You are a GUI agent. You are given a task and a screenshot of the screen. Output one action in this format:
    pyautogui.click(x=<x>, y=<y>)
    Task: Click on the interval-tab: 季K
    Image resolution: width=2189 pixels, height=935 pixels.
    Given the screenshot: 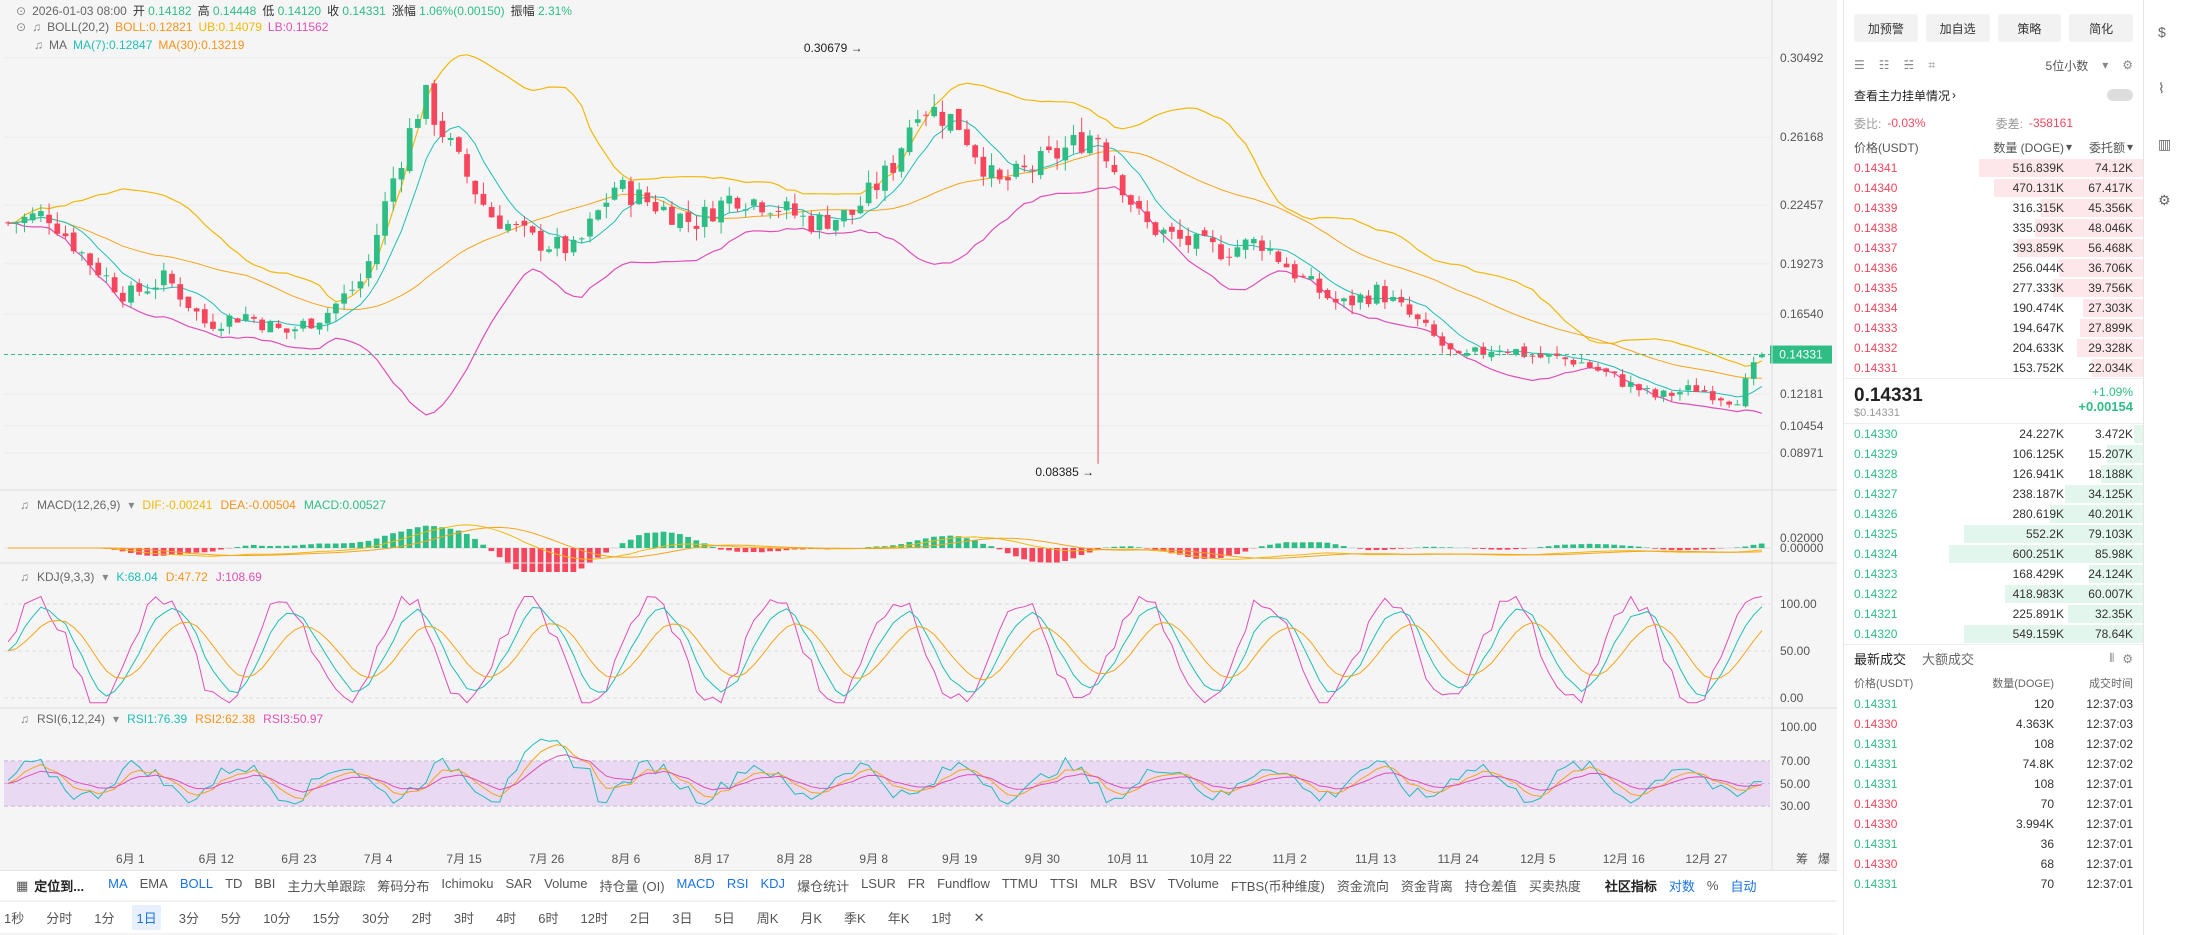 What is the action you would take?
    pyautogui.click(x=855, y=918)
    